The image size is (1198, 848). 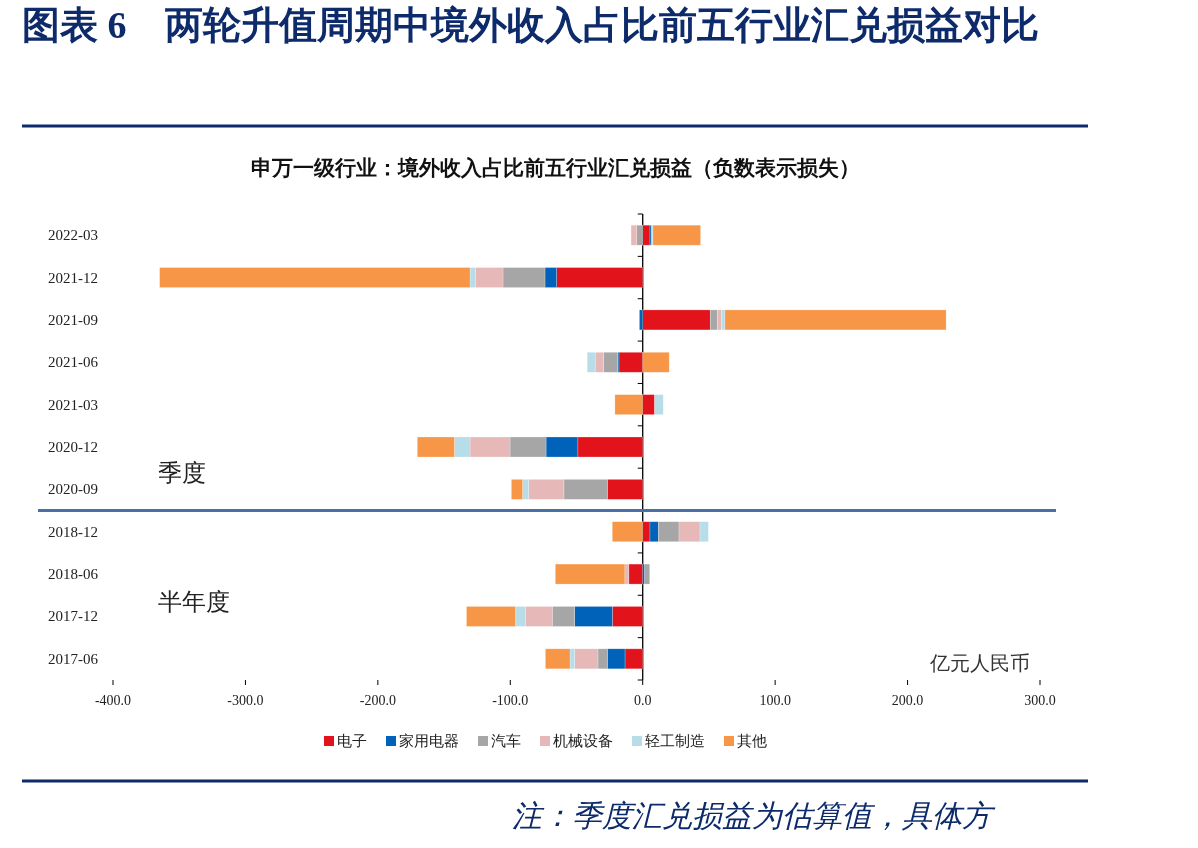 What do you see at coordinates (194, 602) in the screenshot?
I see `annotation: 半年度` at bounding box center [194, 602].